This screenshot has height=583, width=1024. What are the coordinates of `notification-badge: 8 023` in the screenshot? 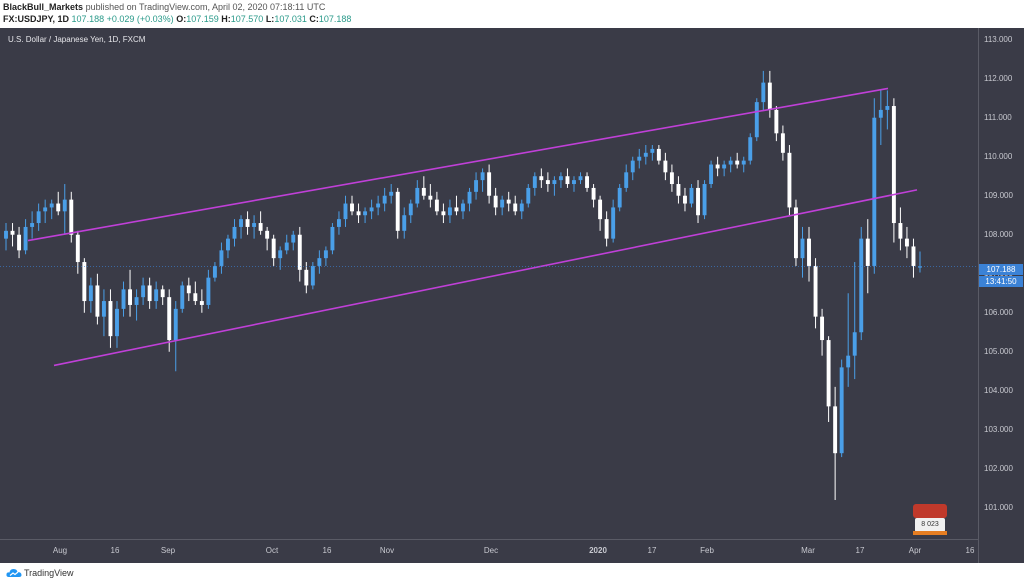 It's located at (930, 519).